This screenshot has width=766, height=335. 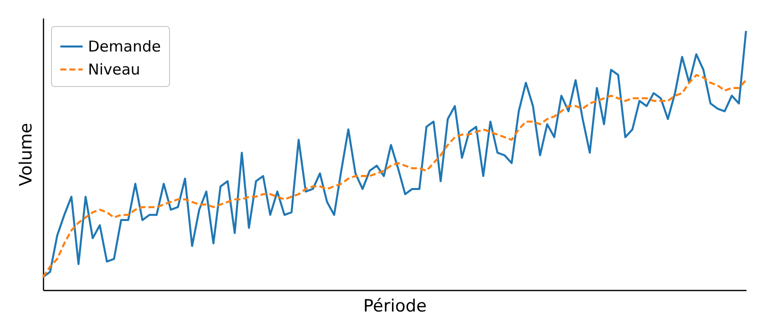 I want to click on legend-label: Niveau, so click(x=114, y=69).